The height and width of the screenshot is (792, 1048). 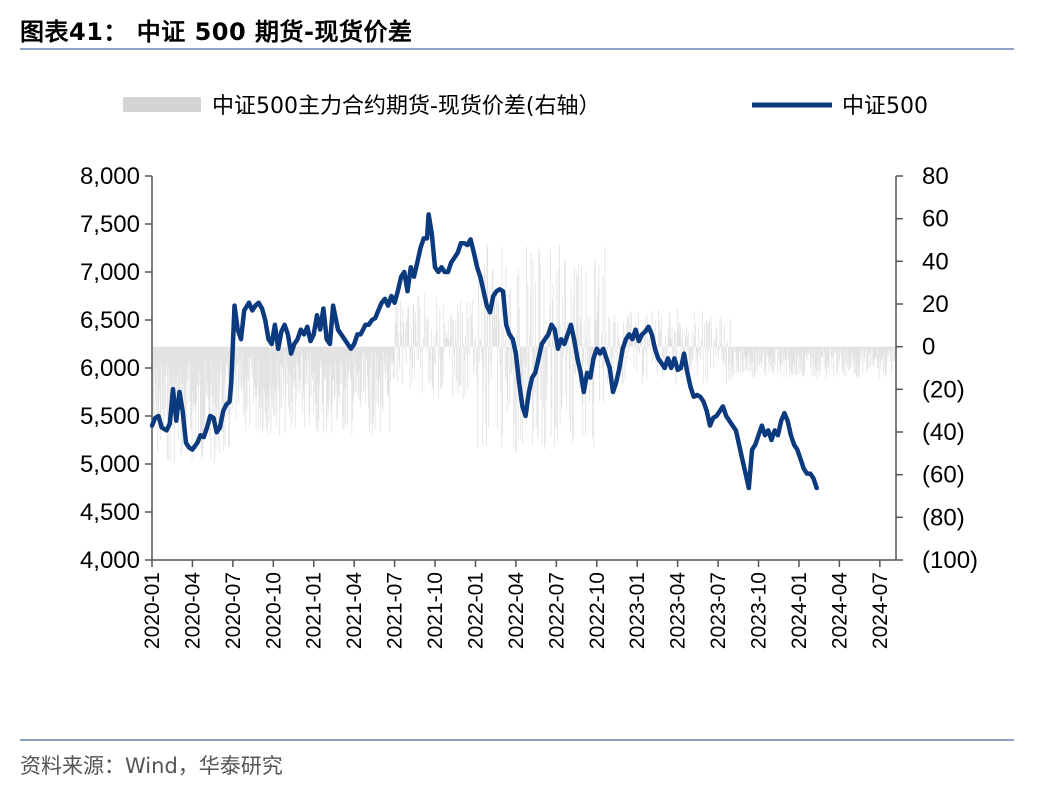 I want to click on x-tick-label: 2021-07, so click(x=395, y=610).